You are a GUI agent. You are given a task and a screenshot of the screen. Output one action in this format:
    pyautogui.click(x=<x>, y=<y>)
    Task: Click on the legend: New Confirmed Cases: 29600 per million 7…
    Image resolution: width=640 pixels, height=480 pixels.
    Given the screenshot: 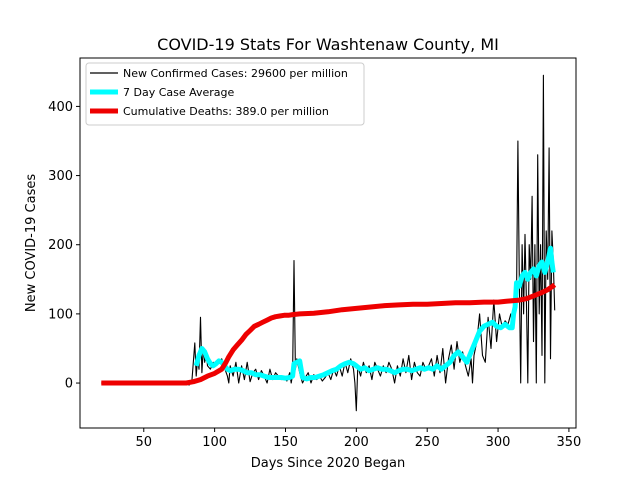 What is the action you would take?
    pyautogui.click(x=225, y=94)
    